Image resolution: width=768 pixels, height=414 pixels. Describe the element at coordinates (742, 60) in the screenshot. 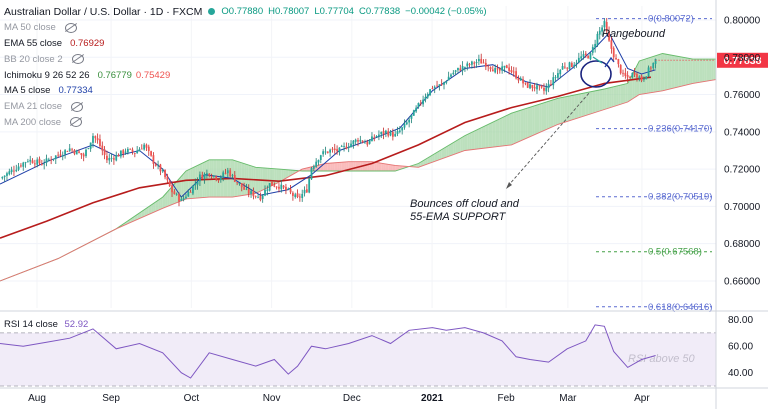

I see `last-price-tag` at that location.